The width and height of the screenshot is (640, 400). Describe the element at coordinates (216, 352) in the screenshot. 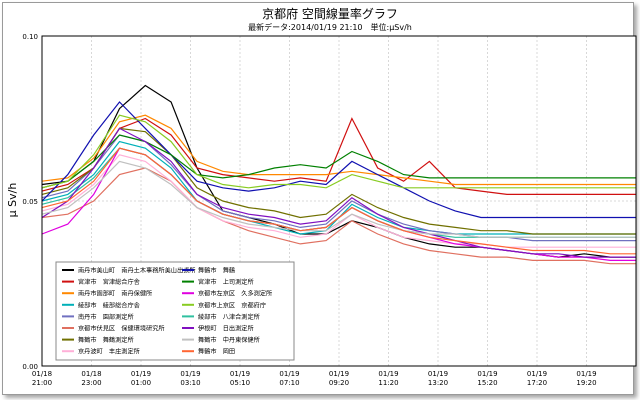

I see `legend-label: 舞鶴市 岡田` at that location.